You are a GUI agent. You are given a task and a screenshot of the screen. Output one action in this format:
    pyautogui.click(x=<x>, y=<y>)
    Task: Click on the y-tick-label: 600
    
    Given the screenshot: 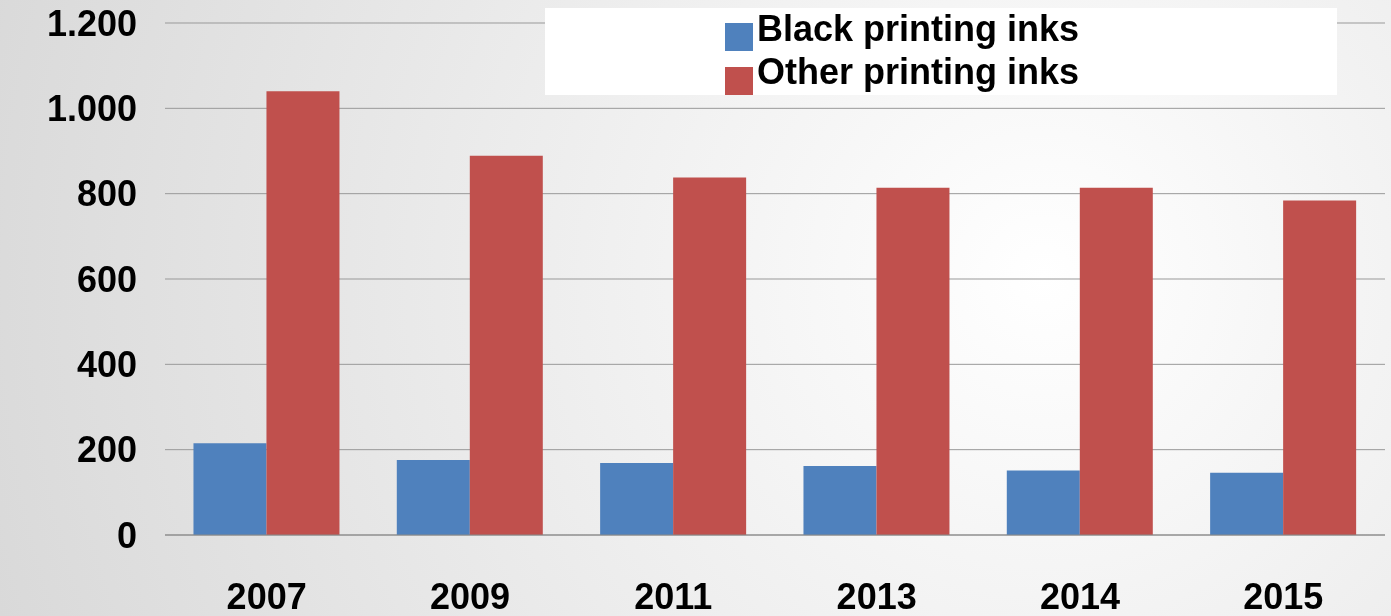 What is the action you would take?
    pyautogui.click(x=106, y=279)
    